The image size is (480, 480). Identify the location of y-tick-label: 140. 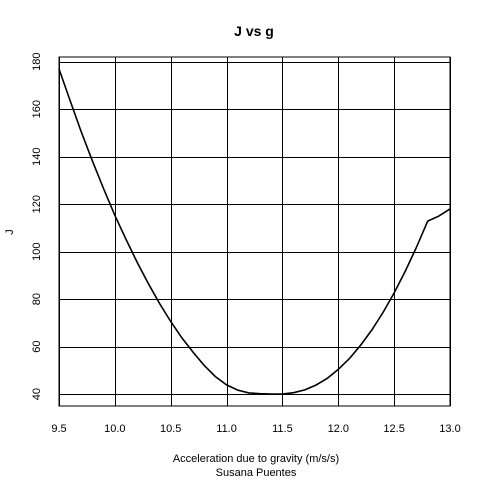
(37, 157).